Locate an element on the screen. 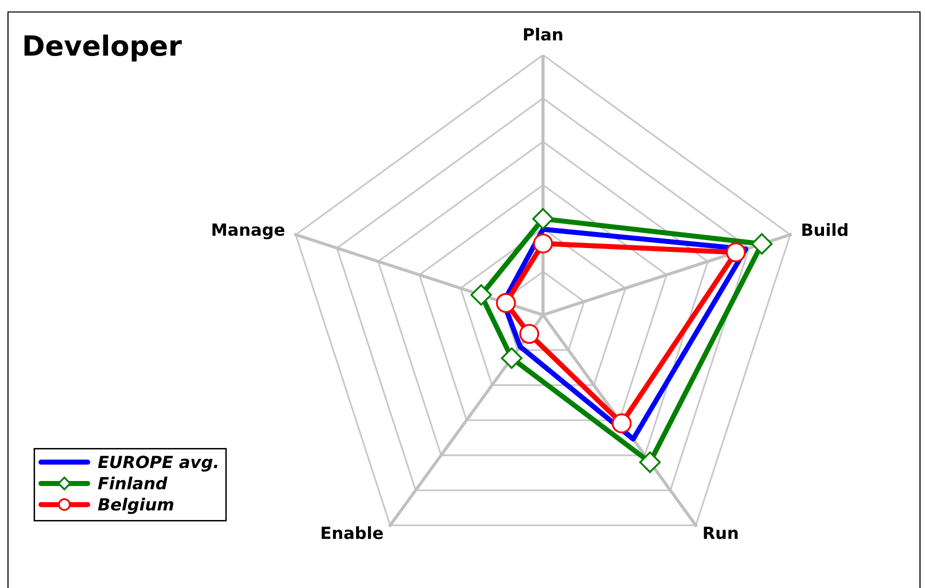  legend-label: Belgium is located at coordinates (136, 506).